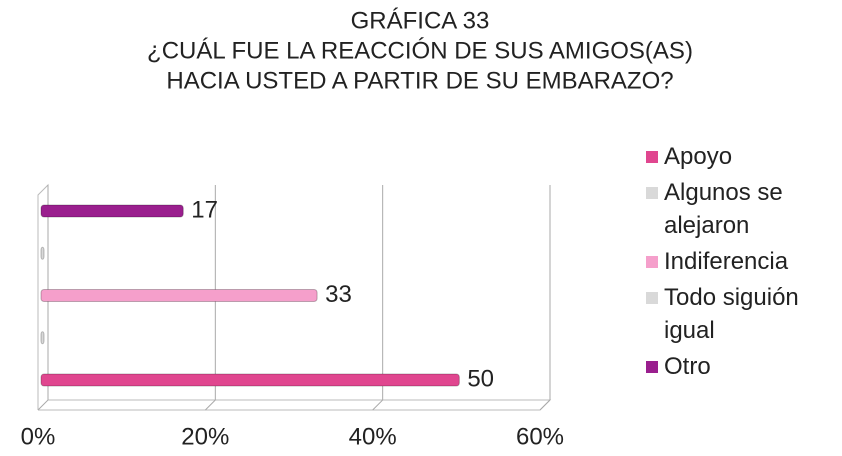  Describe the element at coordinates (741, 156) in the screenshot. I see `legend-item: Apoyo` at that location.